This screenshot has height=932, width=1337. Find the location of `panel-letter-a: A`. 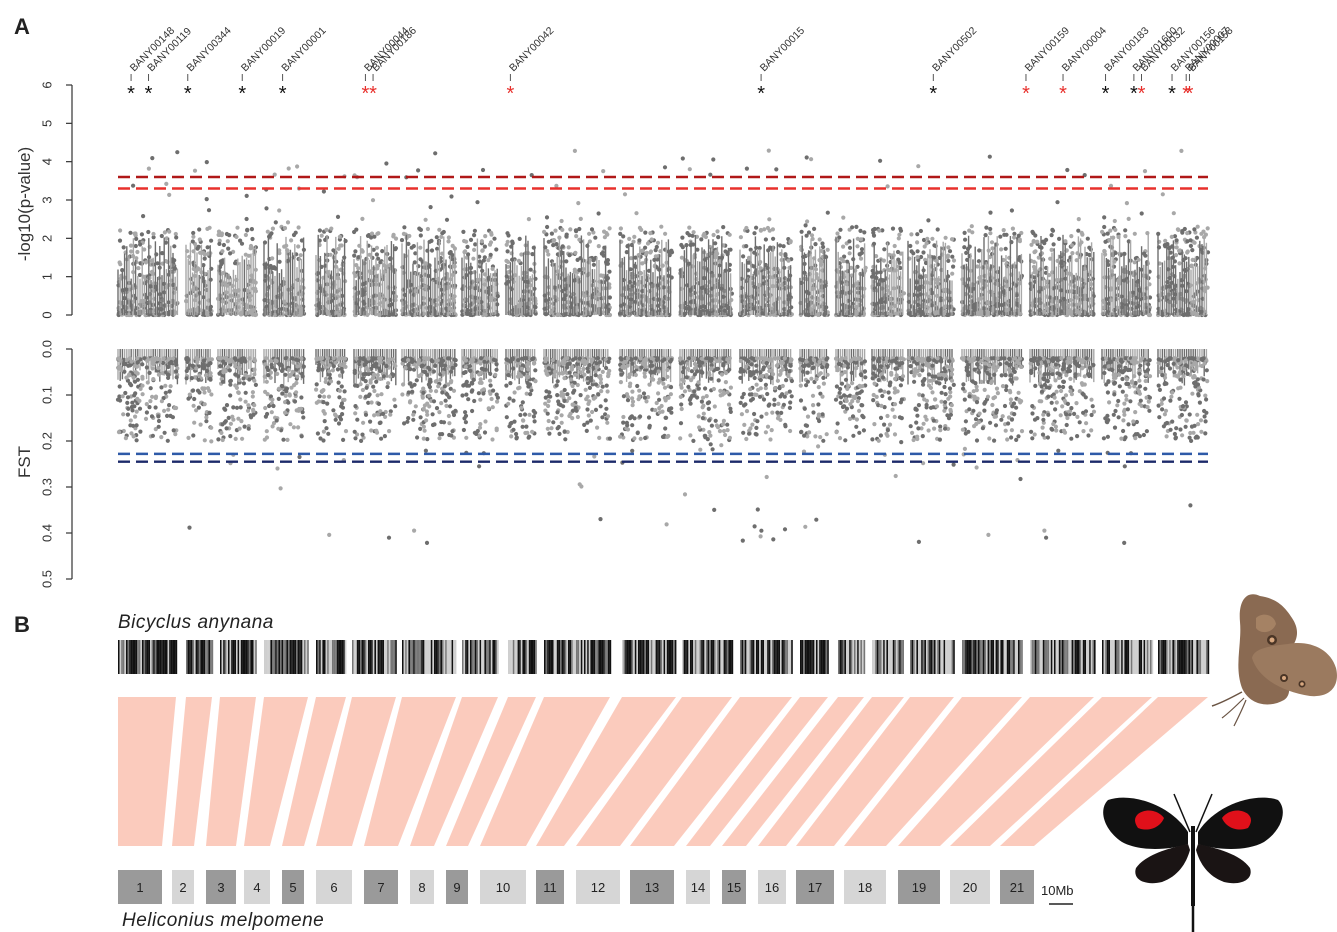

panel-letter-a: A is located at coordinates (22, 26).